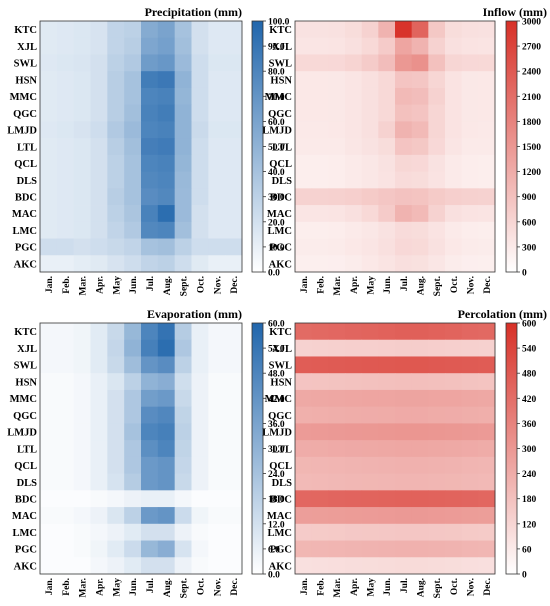 This screenshot has width=550, height=606. Describe the element at coordinates (276, 98) in the screenshot. I see `colorbar-tick-label: 70.0` at that location.